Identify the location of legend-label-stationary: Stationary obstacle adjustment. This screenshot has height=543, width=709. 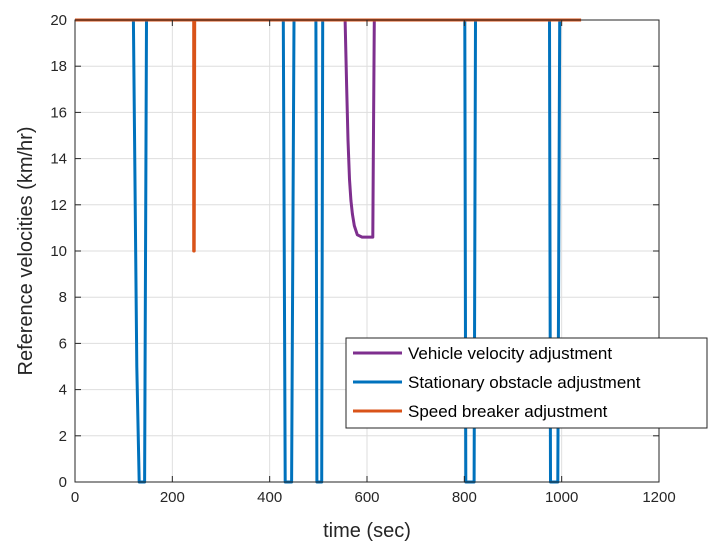
(524, 382).